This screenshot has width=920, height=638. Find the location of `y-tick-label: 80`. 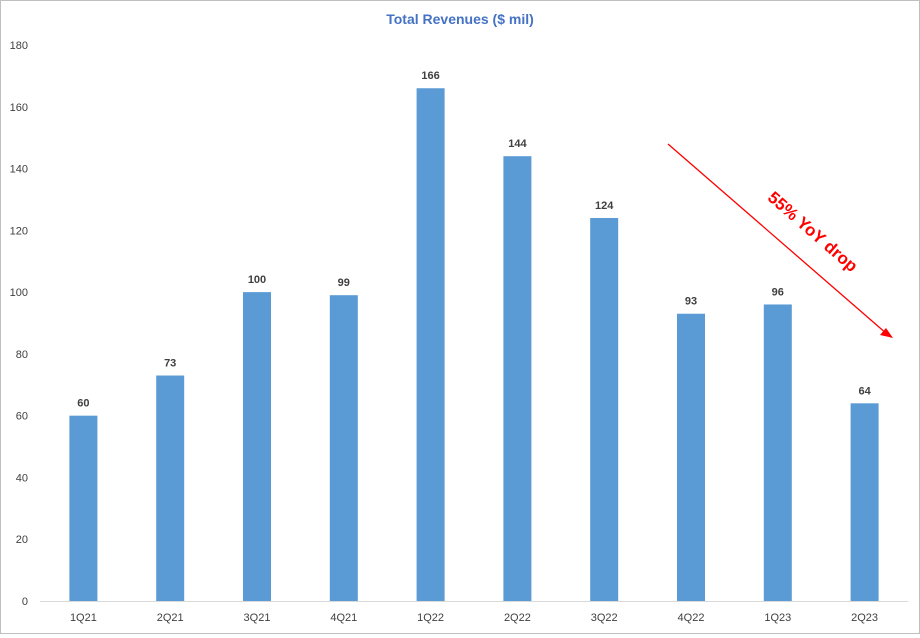

y-tick-label: 80 is located at coordinates (22, 355).